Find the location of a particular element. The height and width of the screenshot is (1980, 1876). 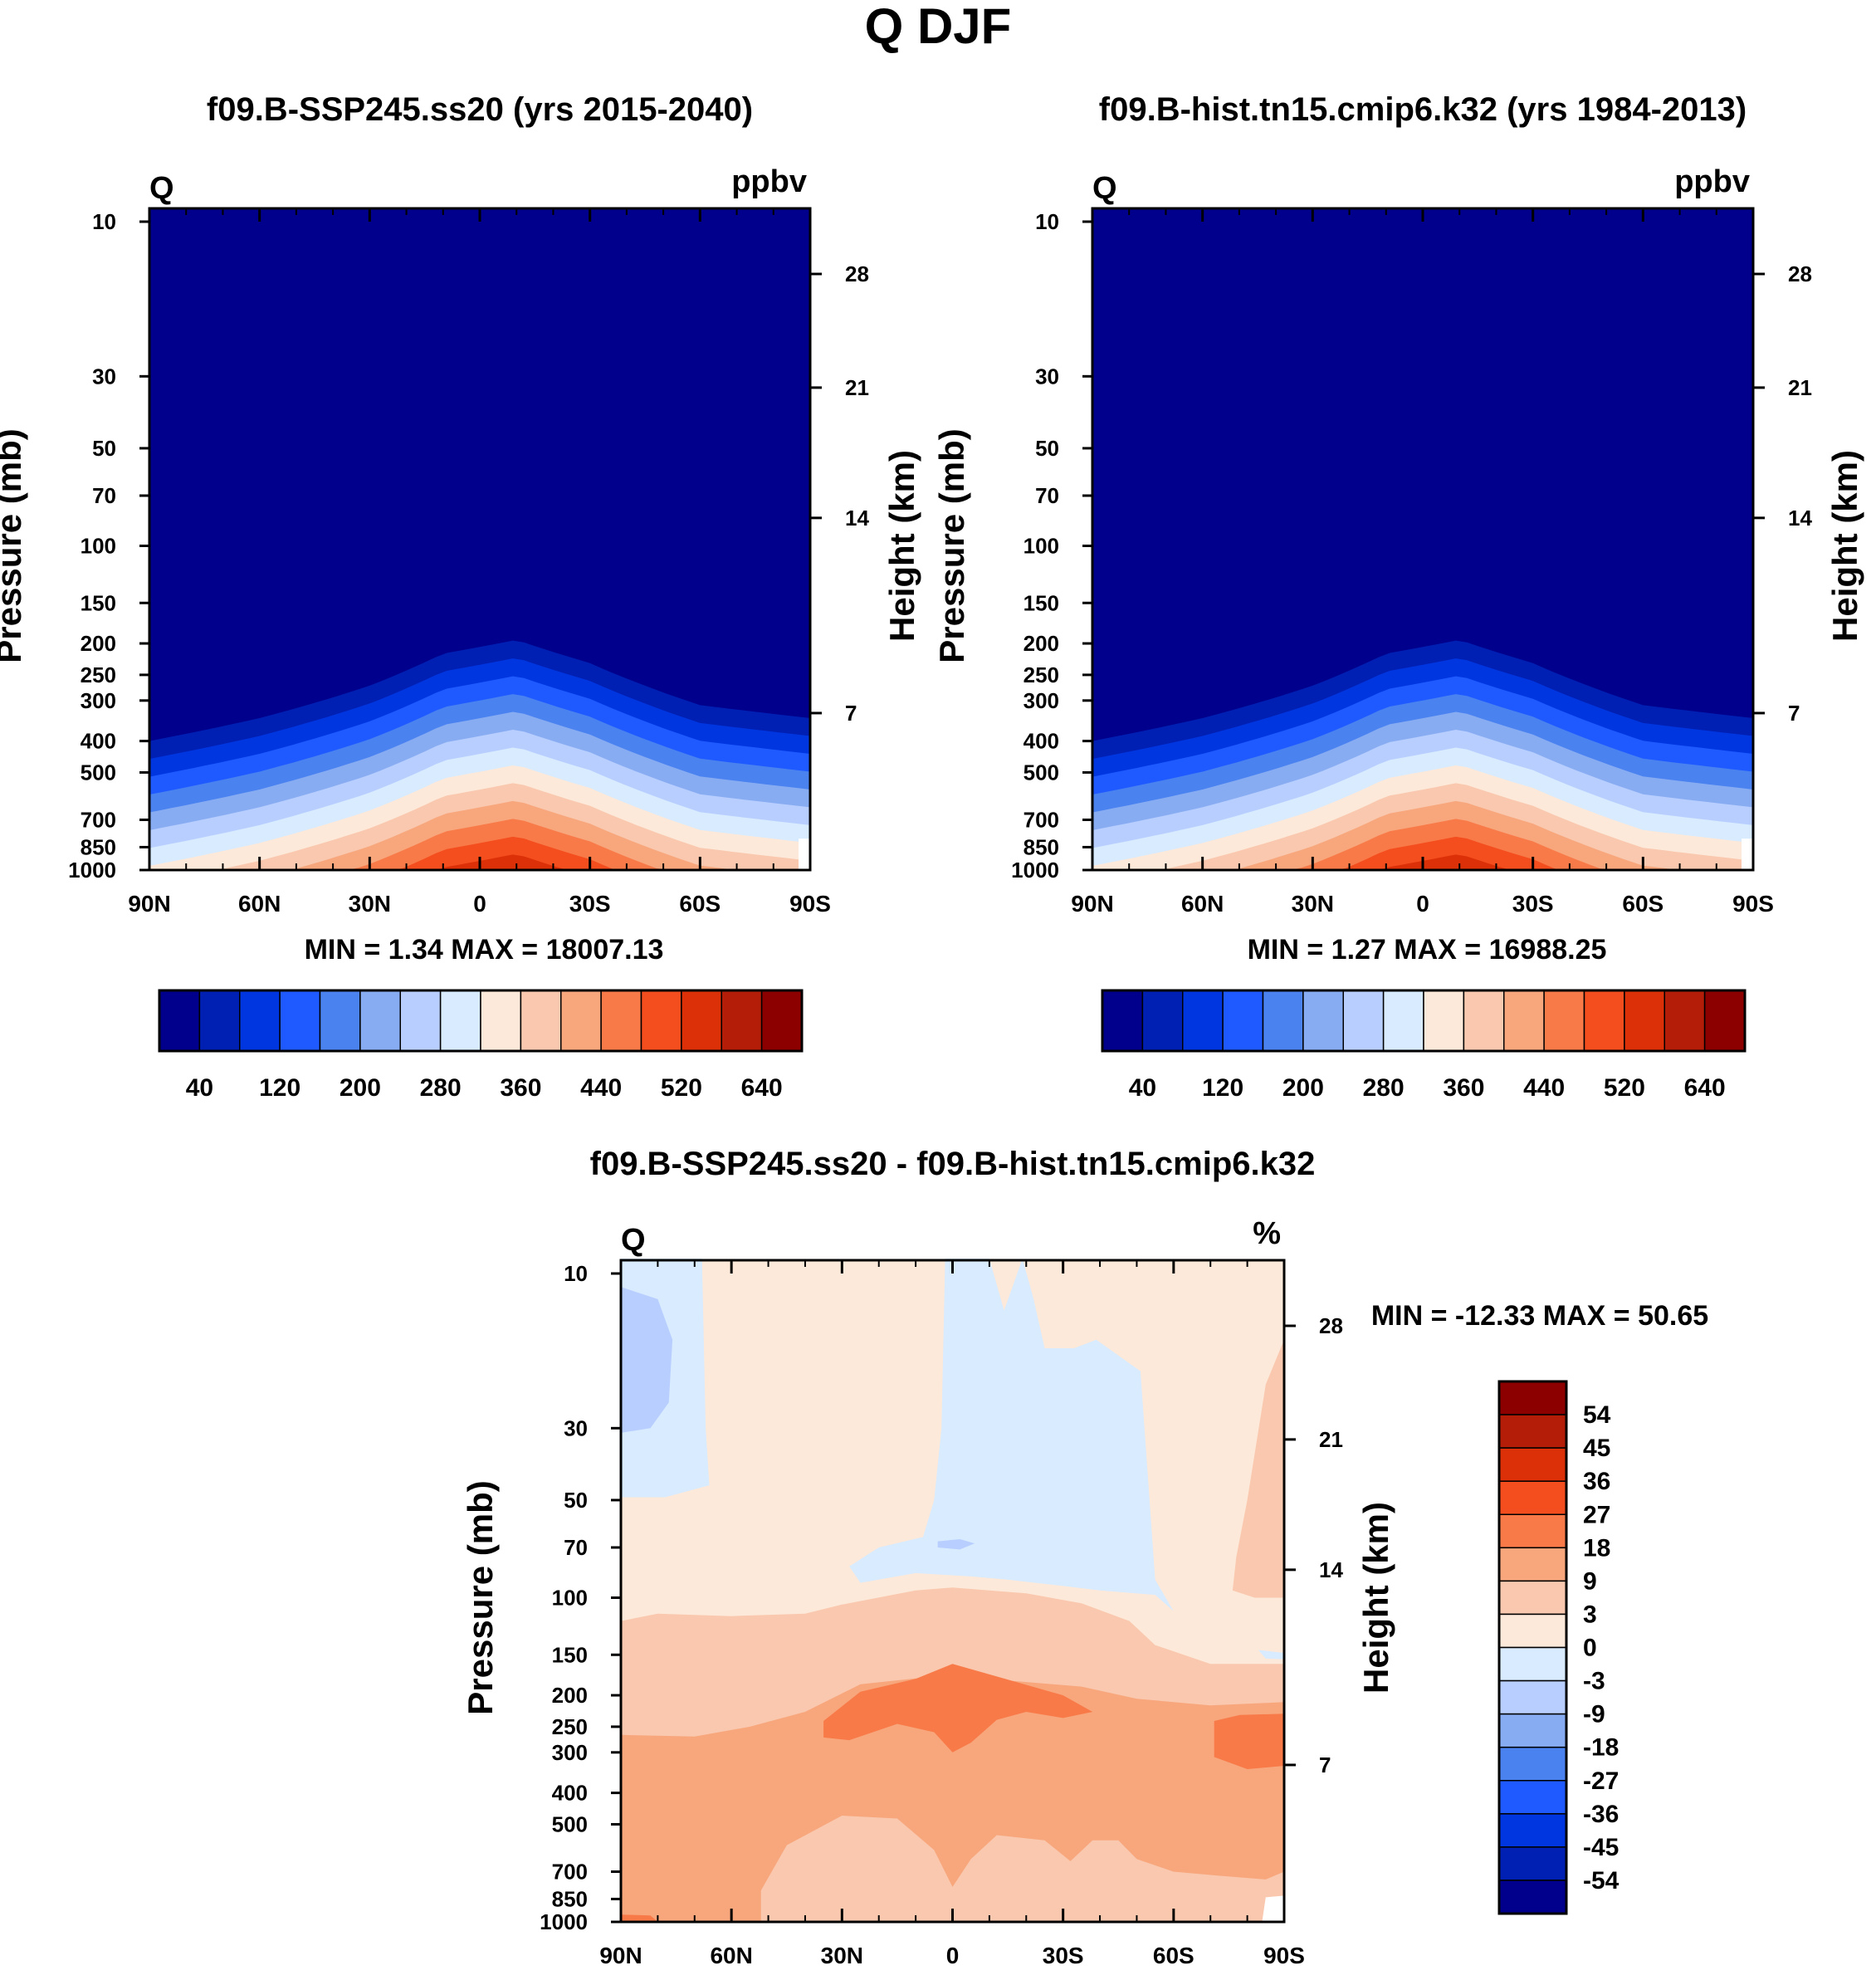

colorbar-label: 280 is located at coordinates (1384, 1088).